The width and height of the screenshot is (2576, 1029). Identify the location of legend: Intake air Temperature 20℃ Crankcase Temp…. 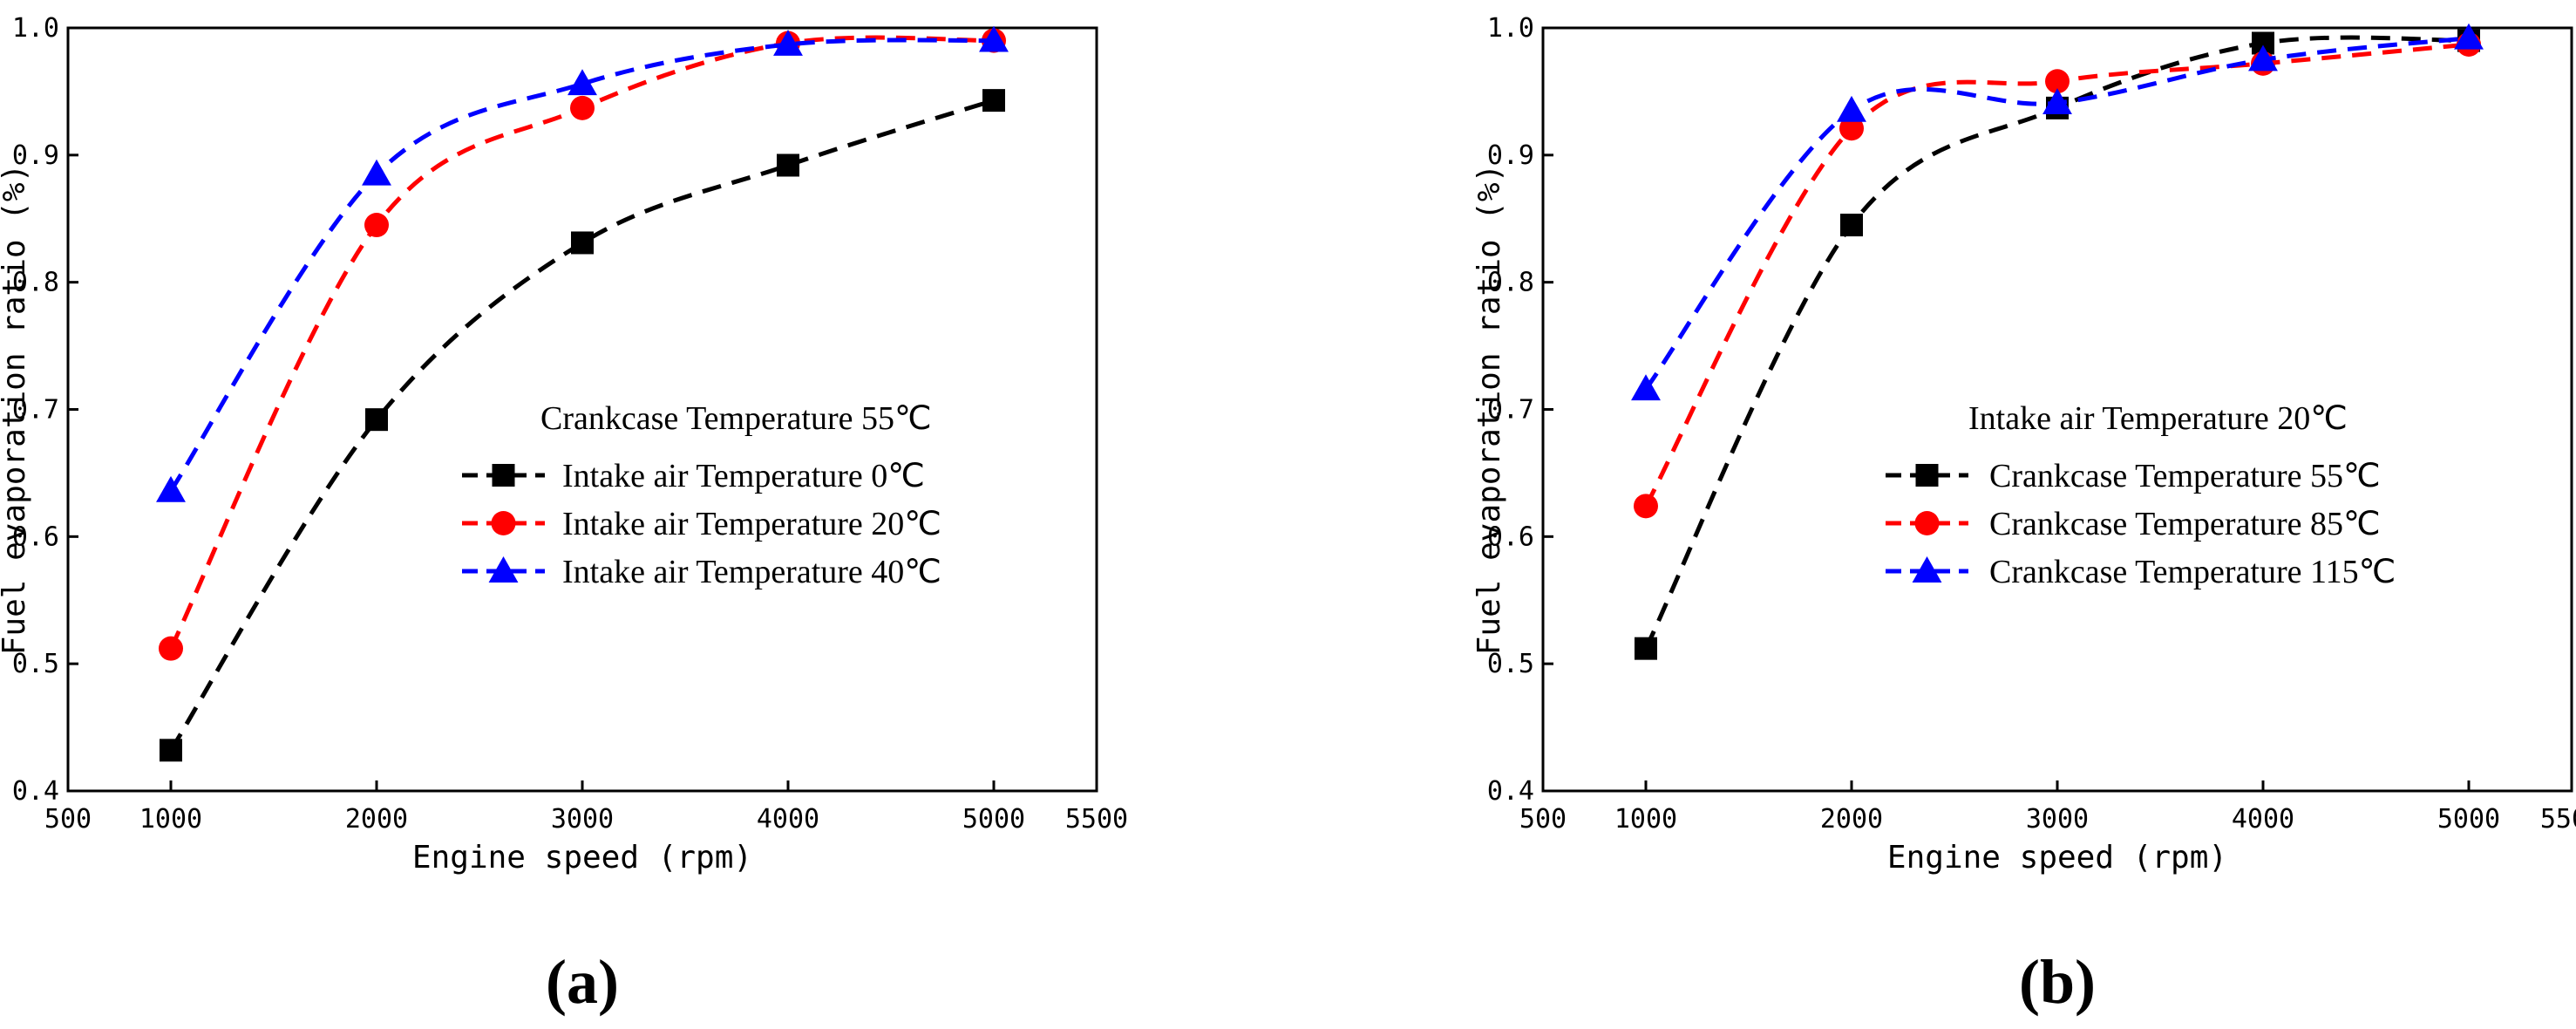
(2141, 495).